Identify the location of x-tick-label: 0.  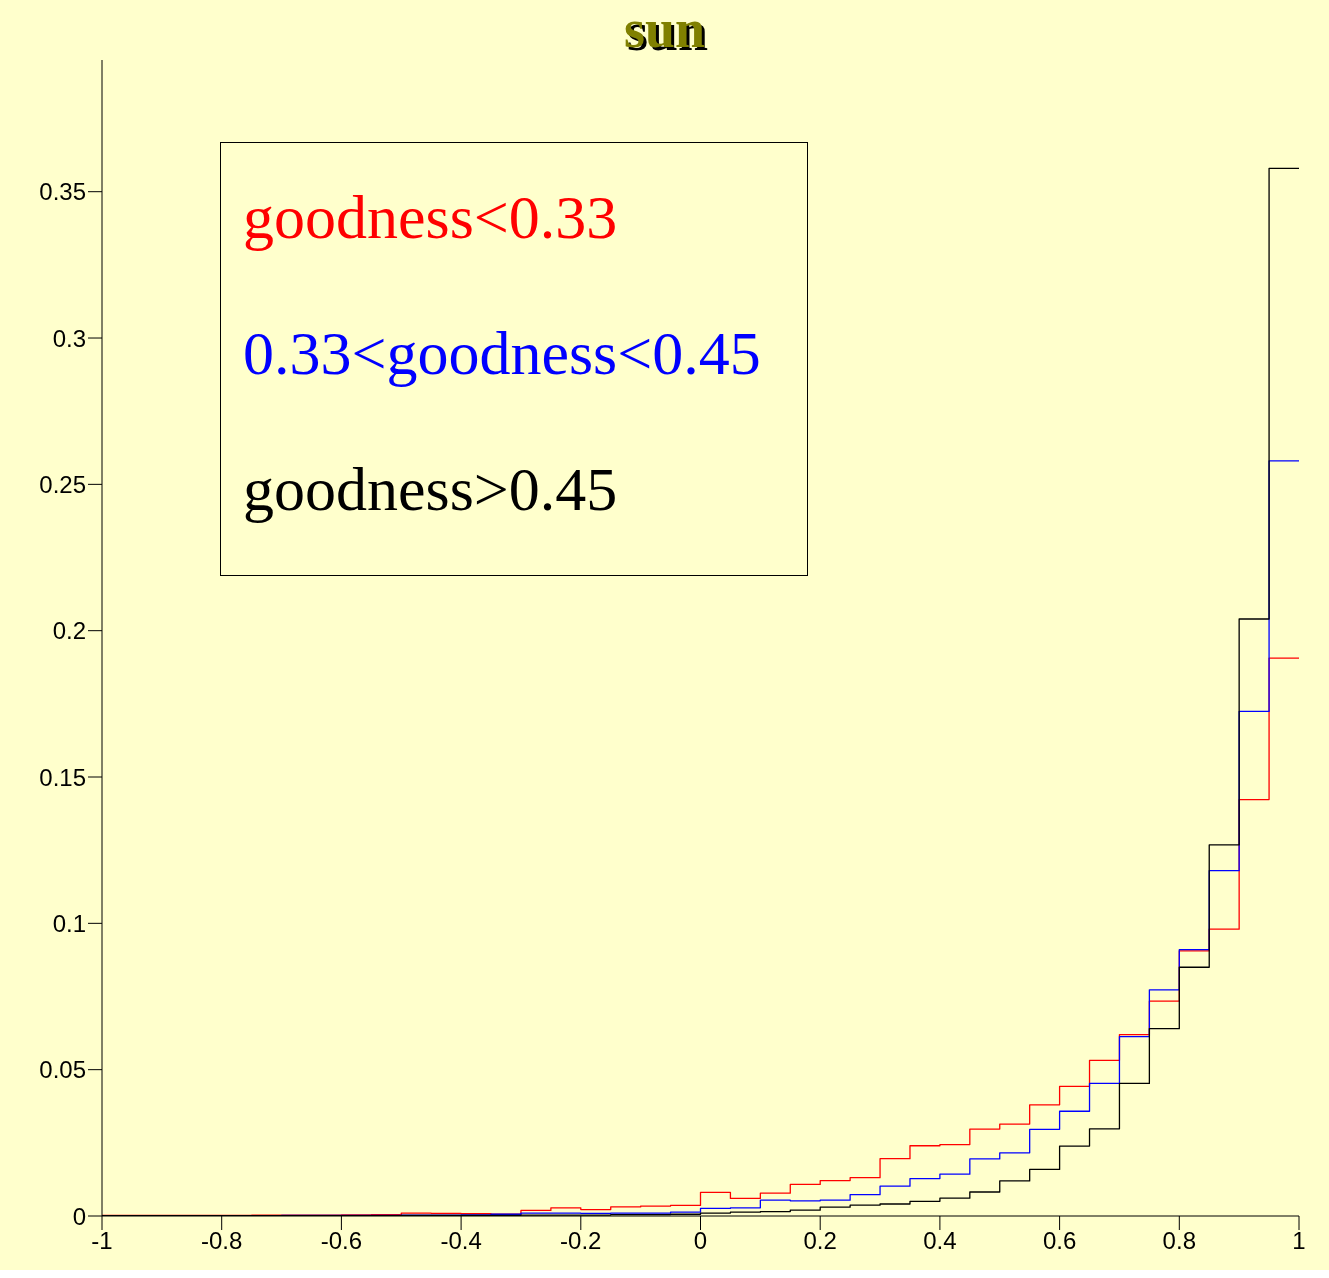
(700, 1241).